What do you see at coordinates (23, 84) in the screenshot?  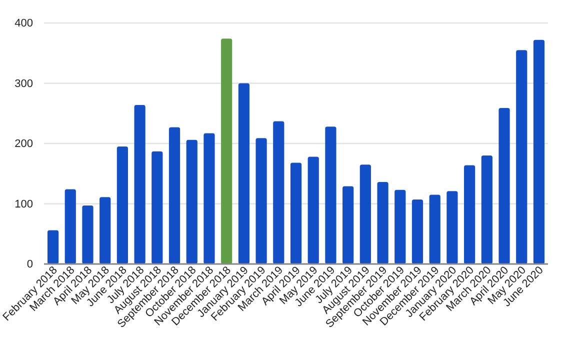 I see `y-tick-label: 300` at bounding box center [23, 84].